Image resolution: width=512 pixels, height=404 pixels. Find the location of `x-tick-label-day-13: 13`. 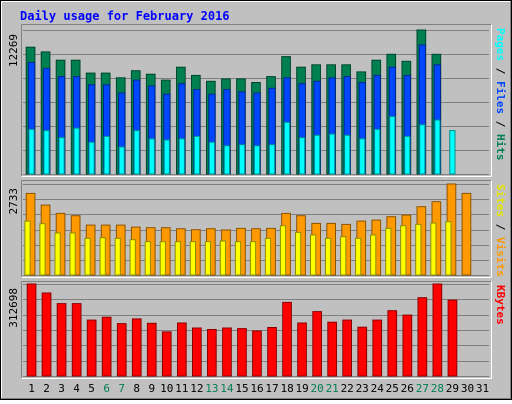

x-tick-label-day-13: 13 is located at coordinates (211, 388).